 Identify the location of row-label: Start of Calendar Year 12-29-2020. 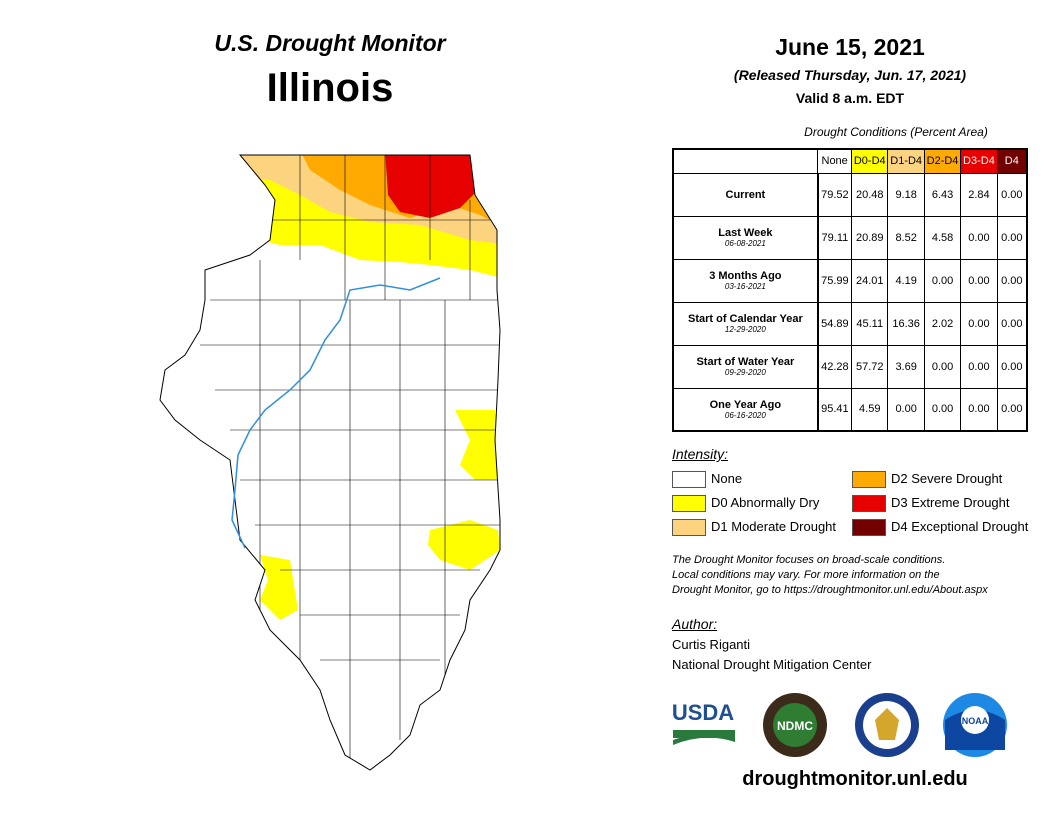
(745, 323).